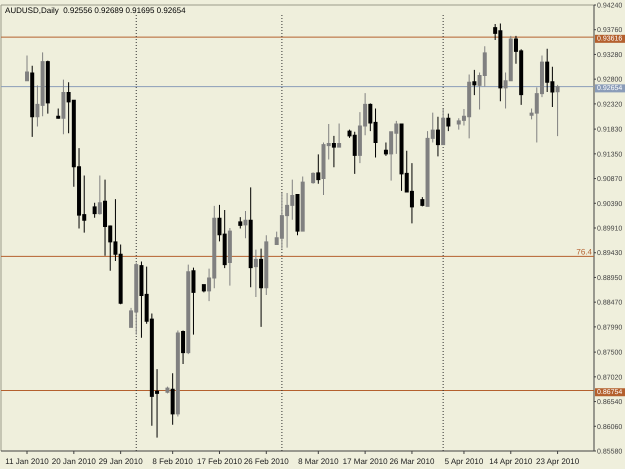 This screenshot has height=469, width=625. I want to click on annotation: 76.4, so click(584, 251).